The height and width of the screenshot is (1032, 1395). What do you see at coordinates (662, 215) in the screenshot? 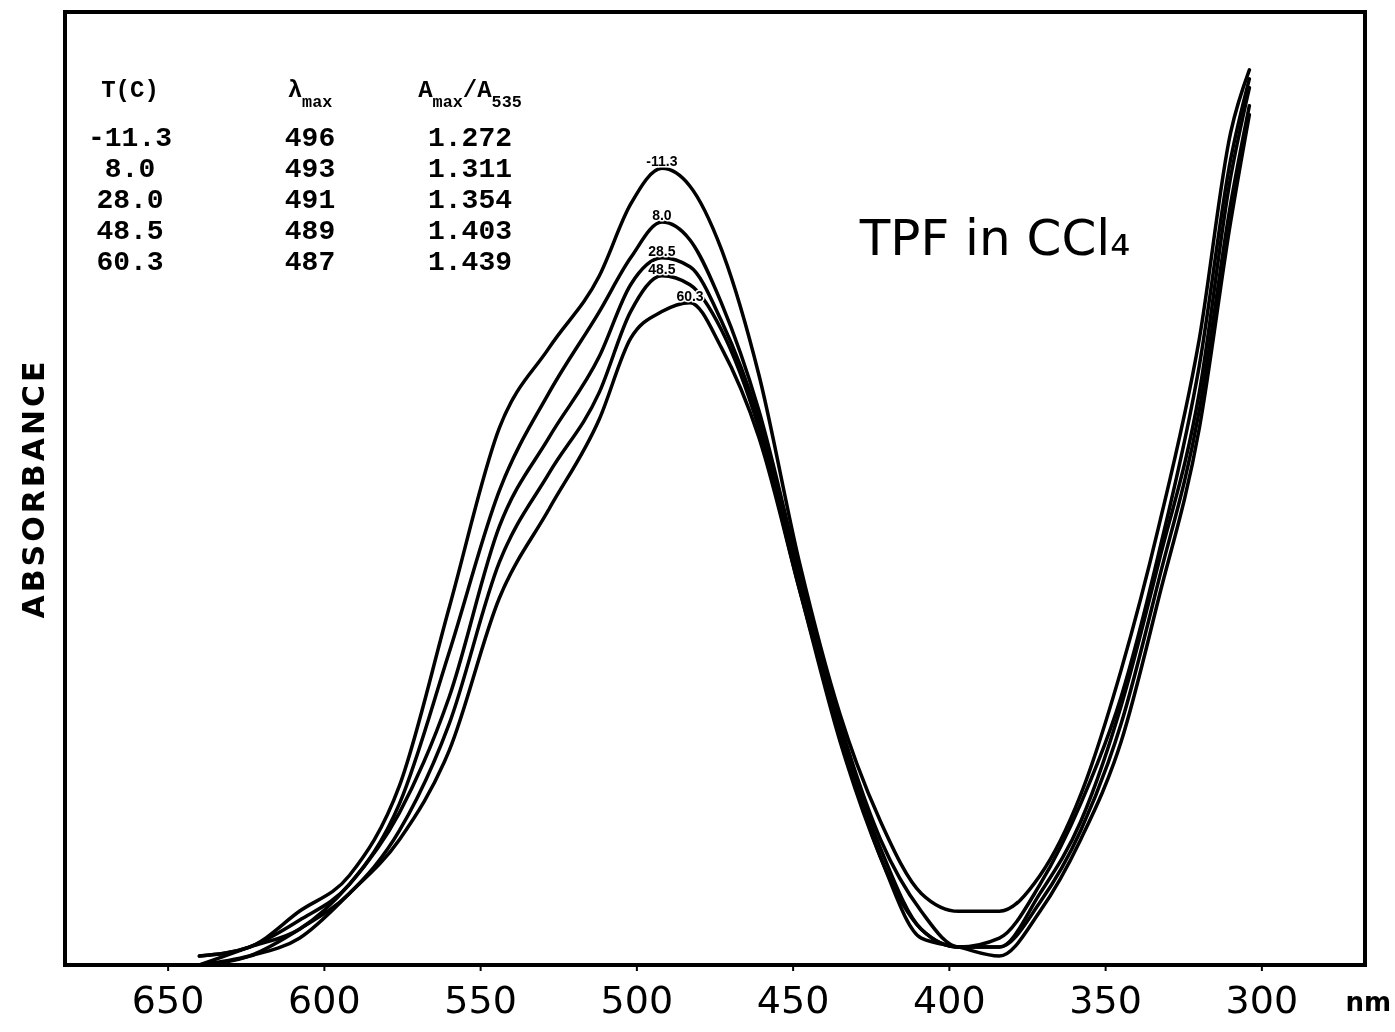
I see `series-label: 8.0` at bounding box center [662, 215].